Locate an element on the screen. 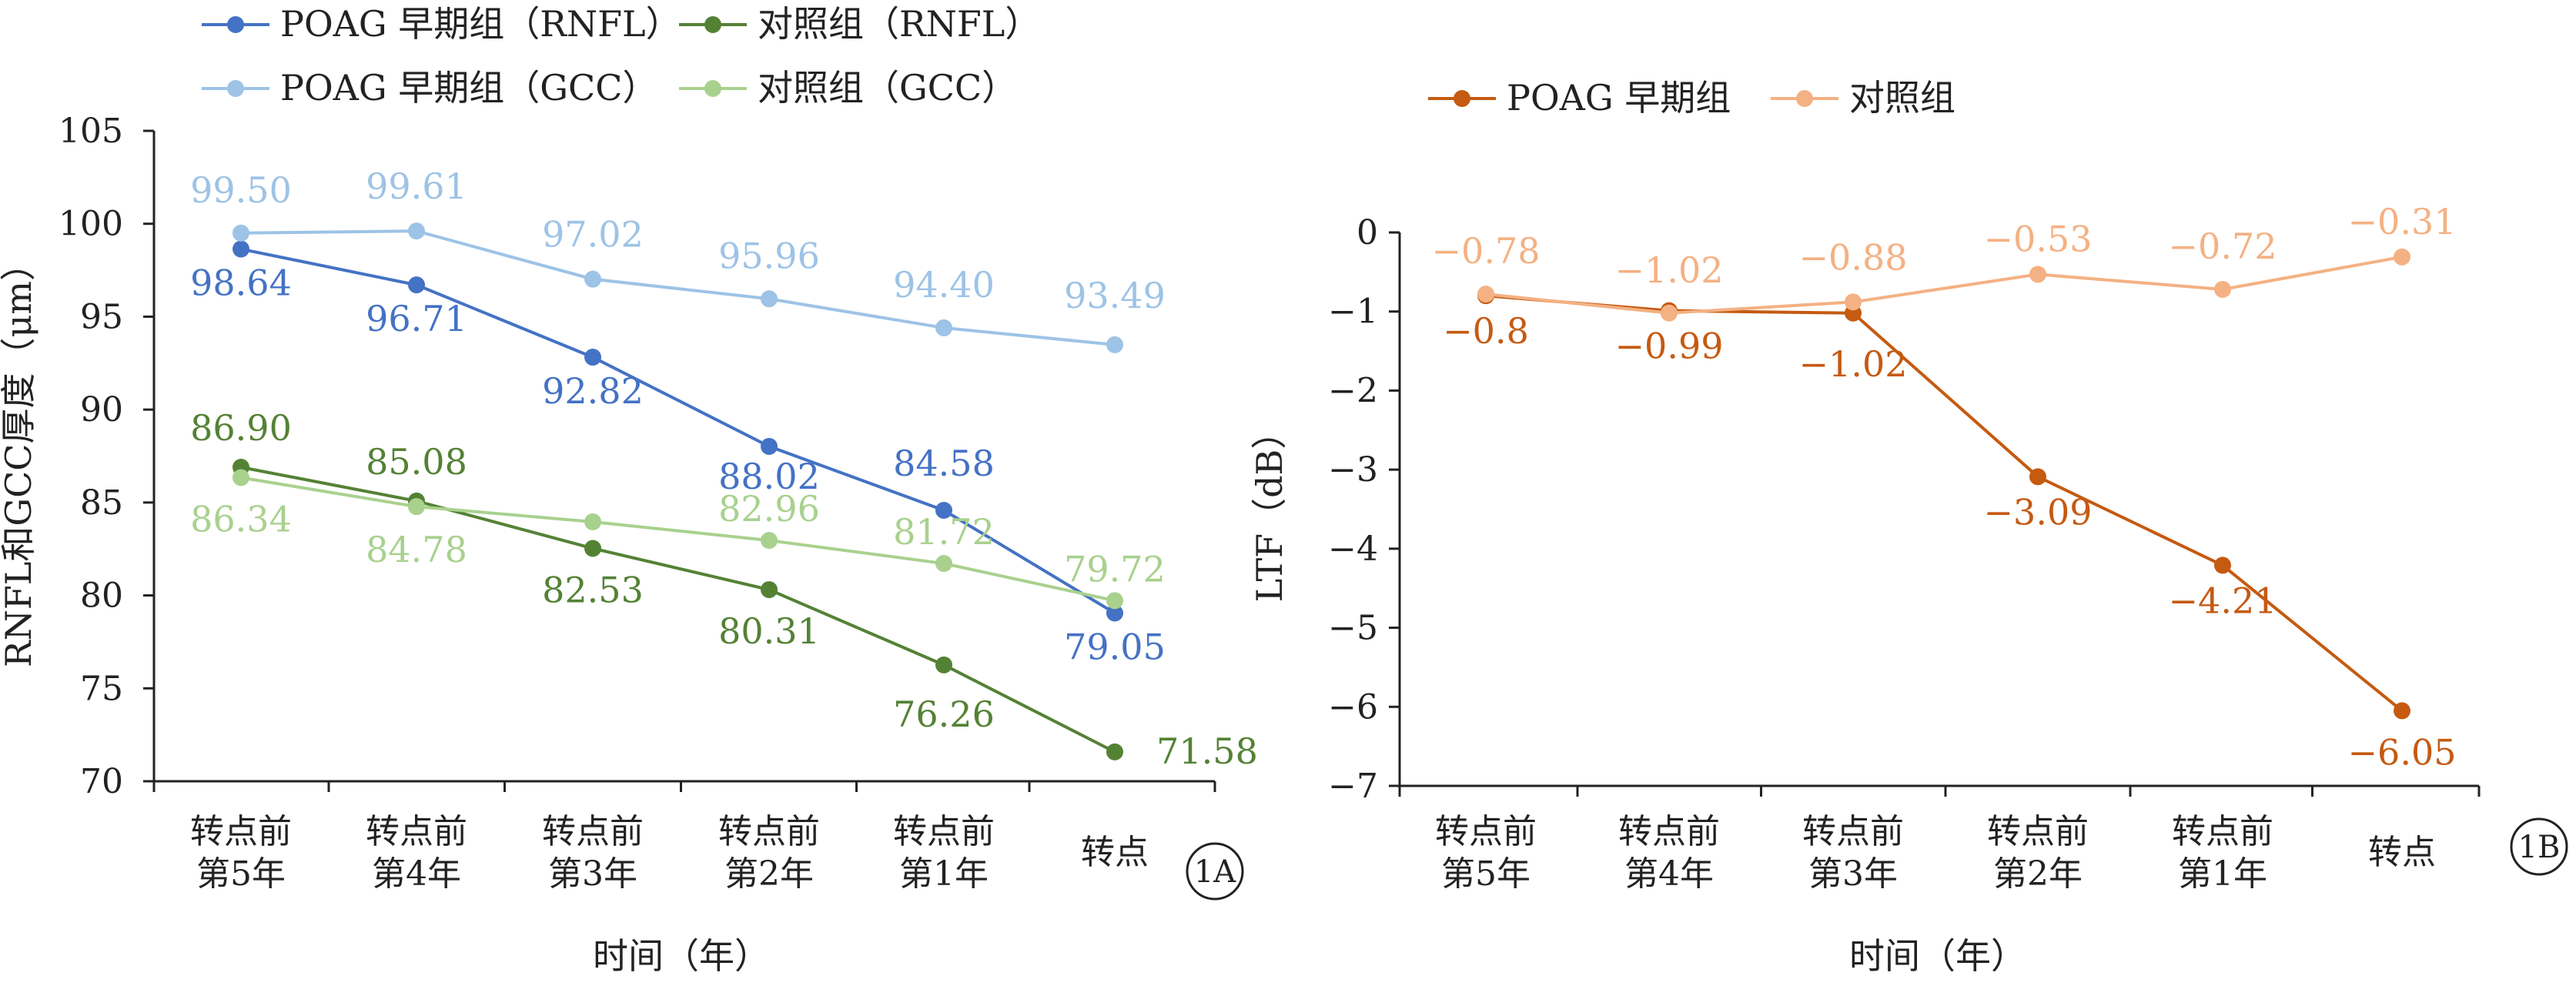 This screenshot has width=2576, height=986. y-tick-label: −6 is located at coordinates (1353, 707).